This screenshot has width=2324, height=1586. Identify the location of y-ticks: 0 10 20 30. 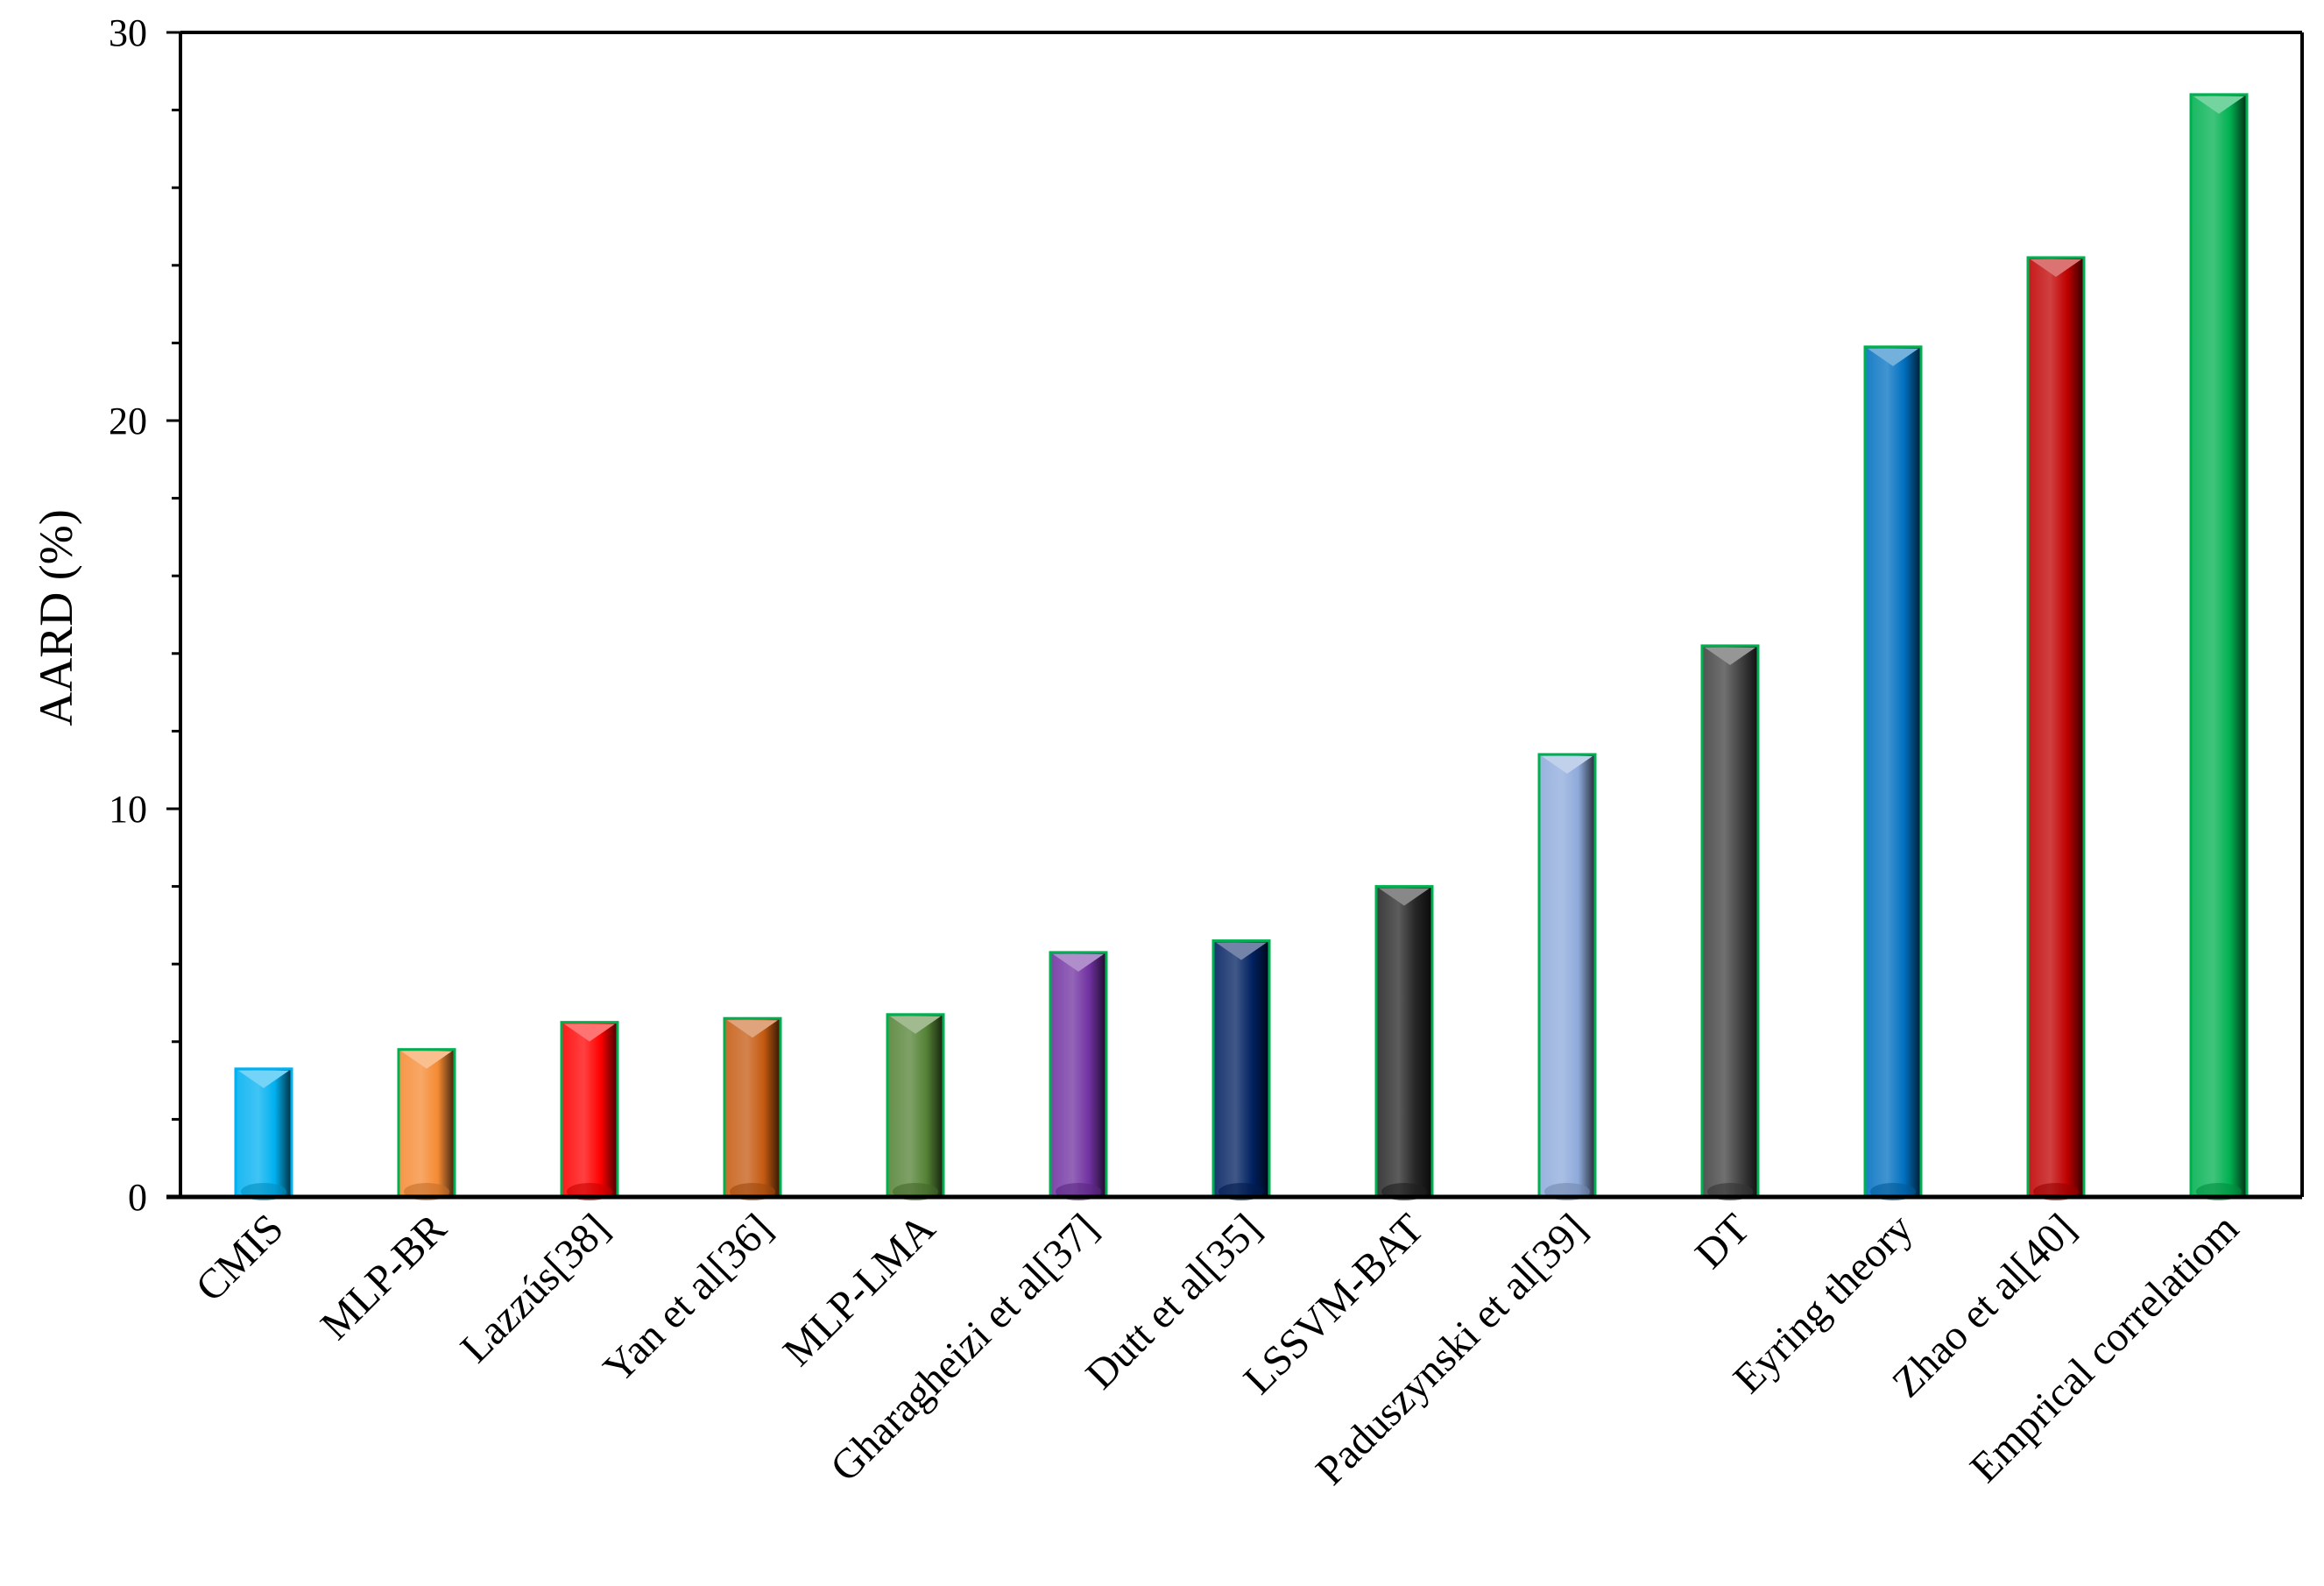
(144, 615).